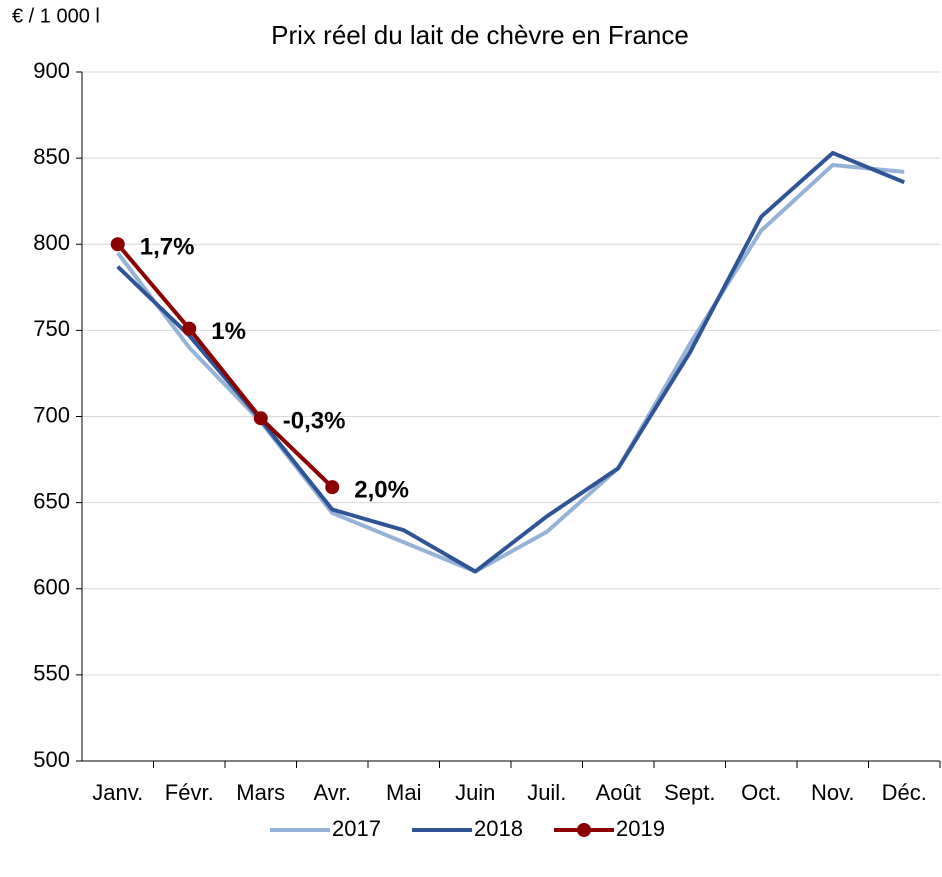  I want to click on x-tick-label: Janv., so click(117, 792).